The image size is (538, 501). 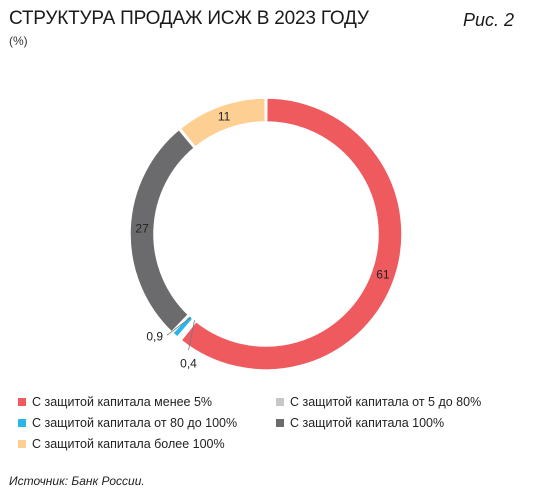 I want to click on legend-label: С защитой капитала более 100%, so click(x=128, y=444).